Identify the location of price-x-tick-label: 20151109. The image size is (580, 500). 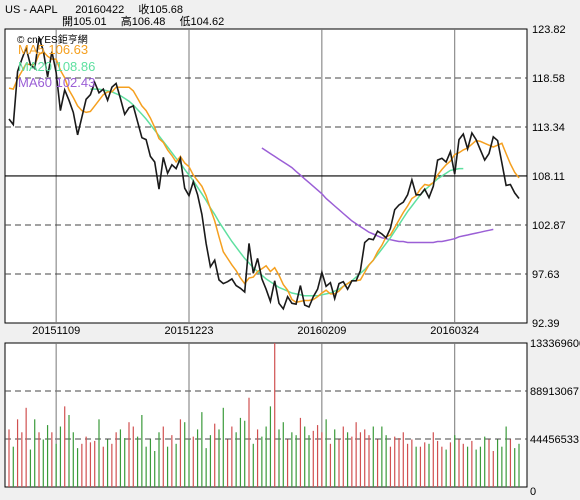
(56, 331).